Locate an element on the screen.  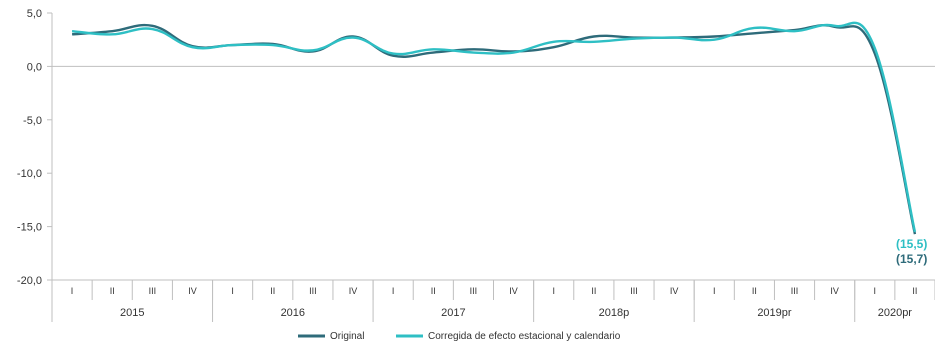
x-tick-label-year: 2020pr is located at coordinates (895, 313).